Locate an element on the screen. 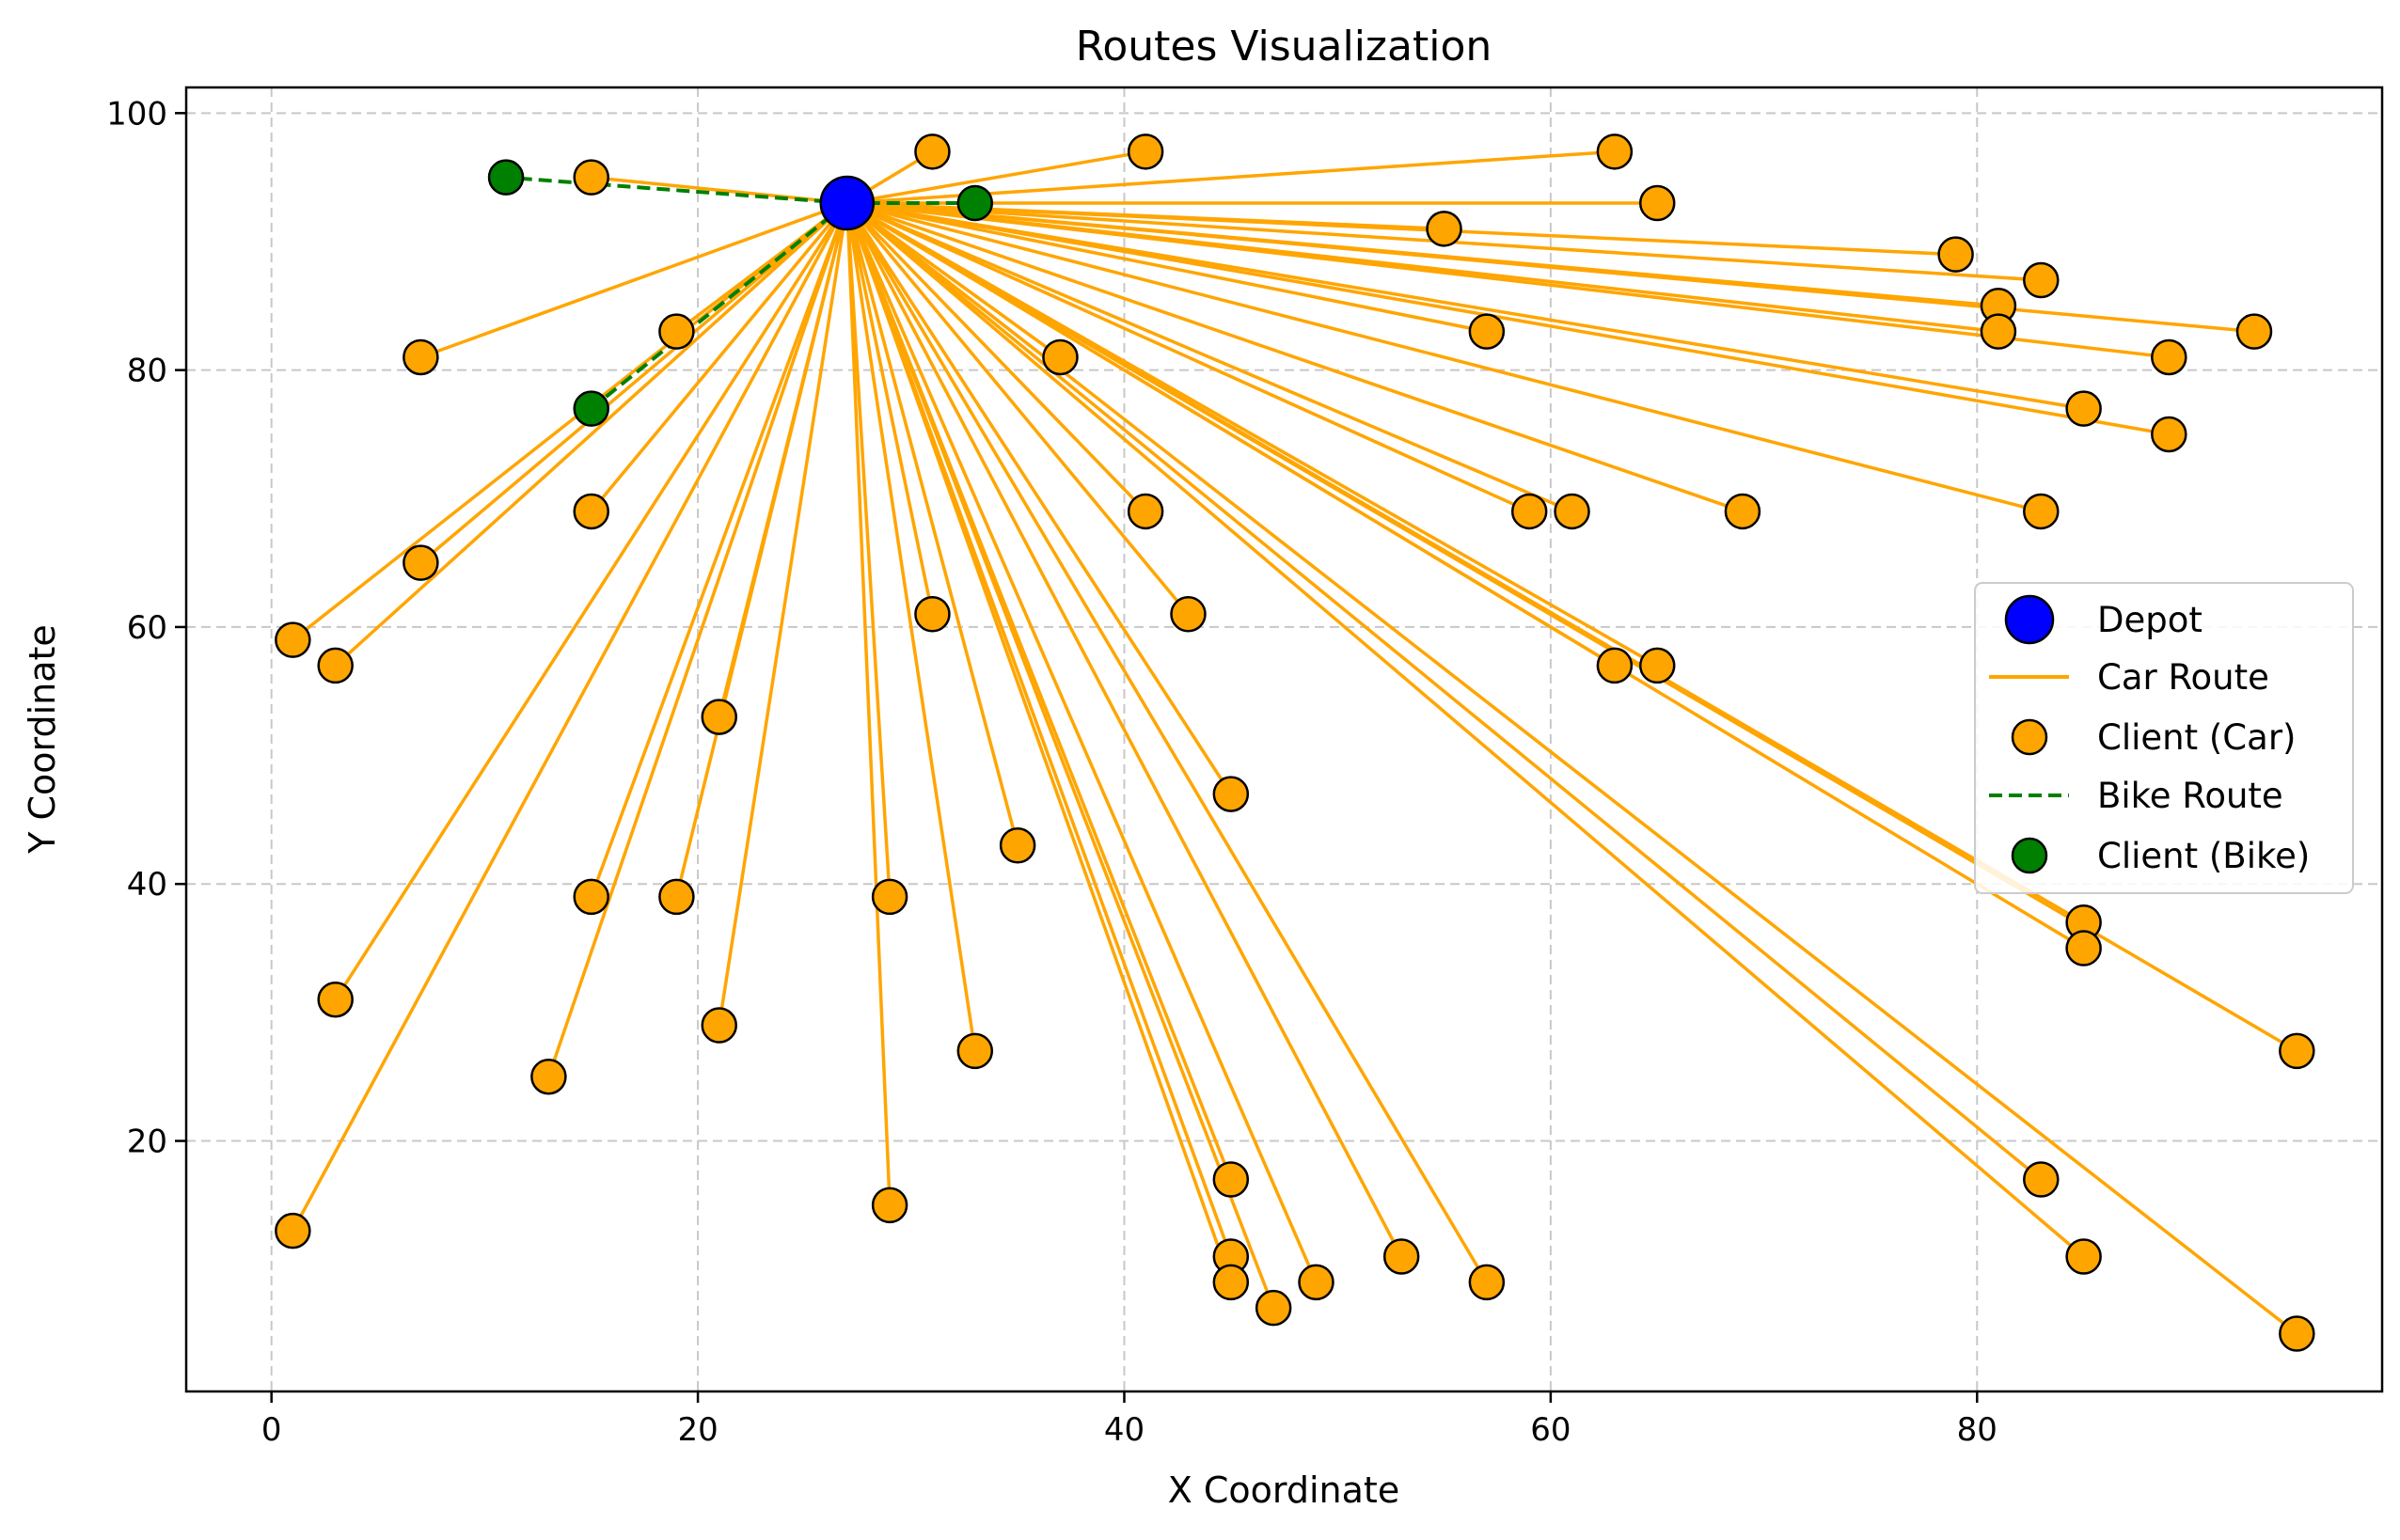 The height and width of the screenshot is (1540, 2400). chart-title: Routes Visualization is located at coordinates (1284, 47).